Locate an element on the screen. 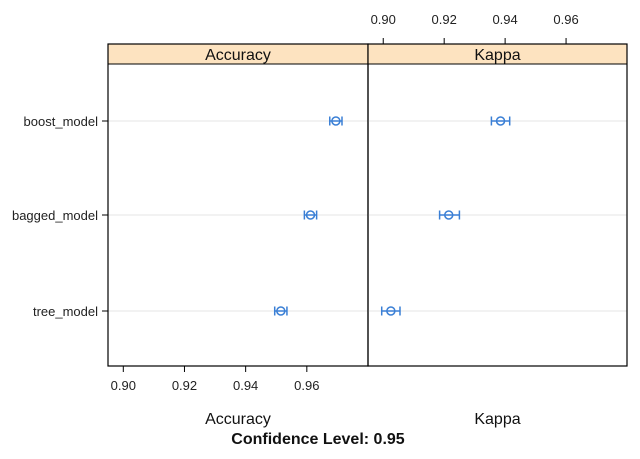 The image size is (640, 459). strip-label-accuracy: Accuracy is located at coordinates (238, 55).